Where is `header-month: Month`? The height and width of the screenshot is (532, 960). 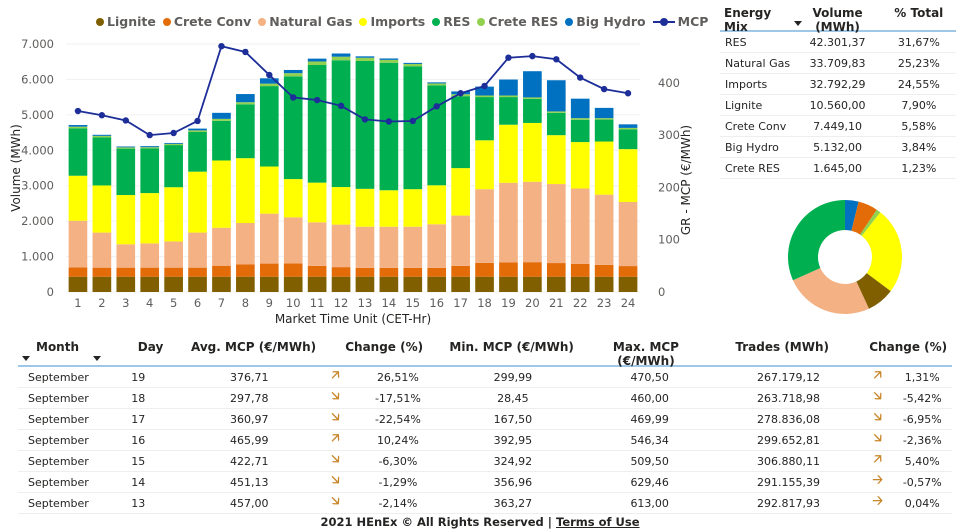 header-month: Month is located at coordinates (58, 347).